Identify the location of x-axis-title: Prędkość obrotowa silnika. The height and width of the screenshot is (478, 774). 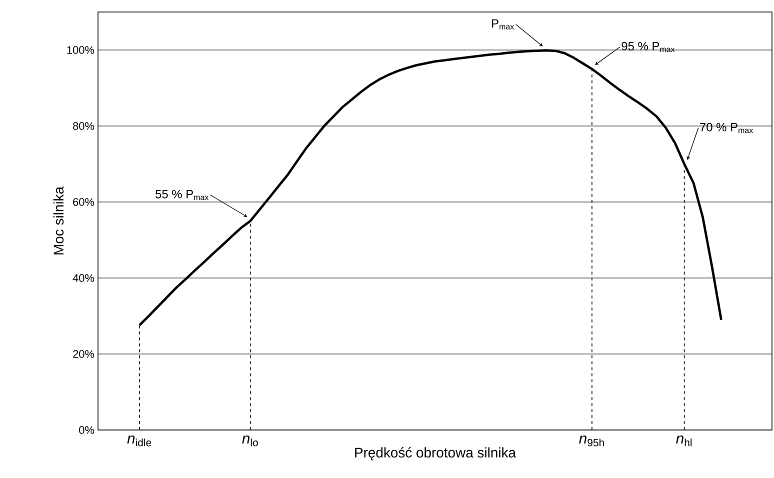
(435, 453).